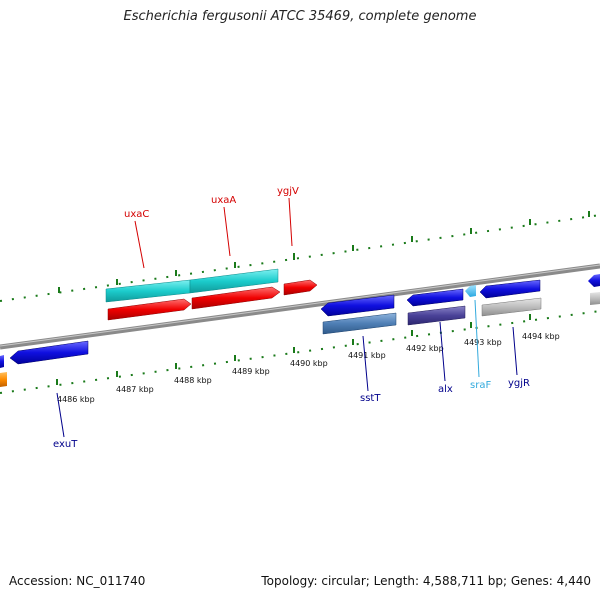  Describe the element at coordinates (193, 380) in the screenshot. I see `kbp-label: 4488 kbp` at that location.